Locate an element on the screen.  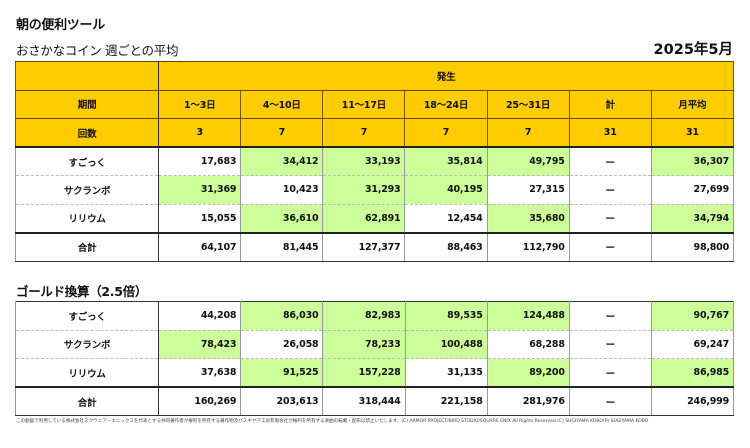
period-total: 計 is located at coordinates (610, 104).